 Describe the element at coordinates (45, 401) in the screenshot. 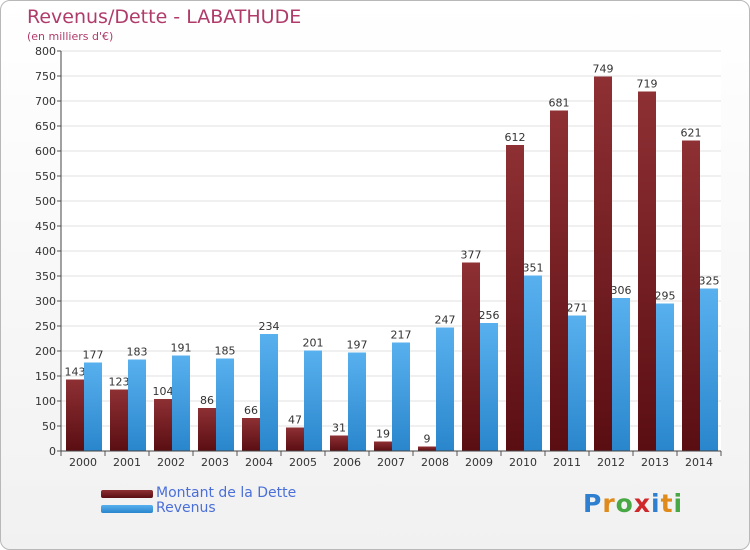

I see `y-tick-label: 100` at that location.